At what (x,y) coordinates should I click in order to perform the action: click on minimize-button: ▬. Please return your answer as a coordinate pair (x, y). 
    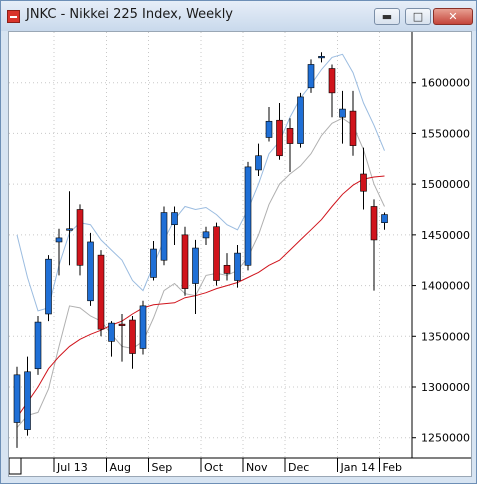
    Looking at the image, I should click on (387, 16).